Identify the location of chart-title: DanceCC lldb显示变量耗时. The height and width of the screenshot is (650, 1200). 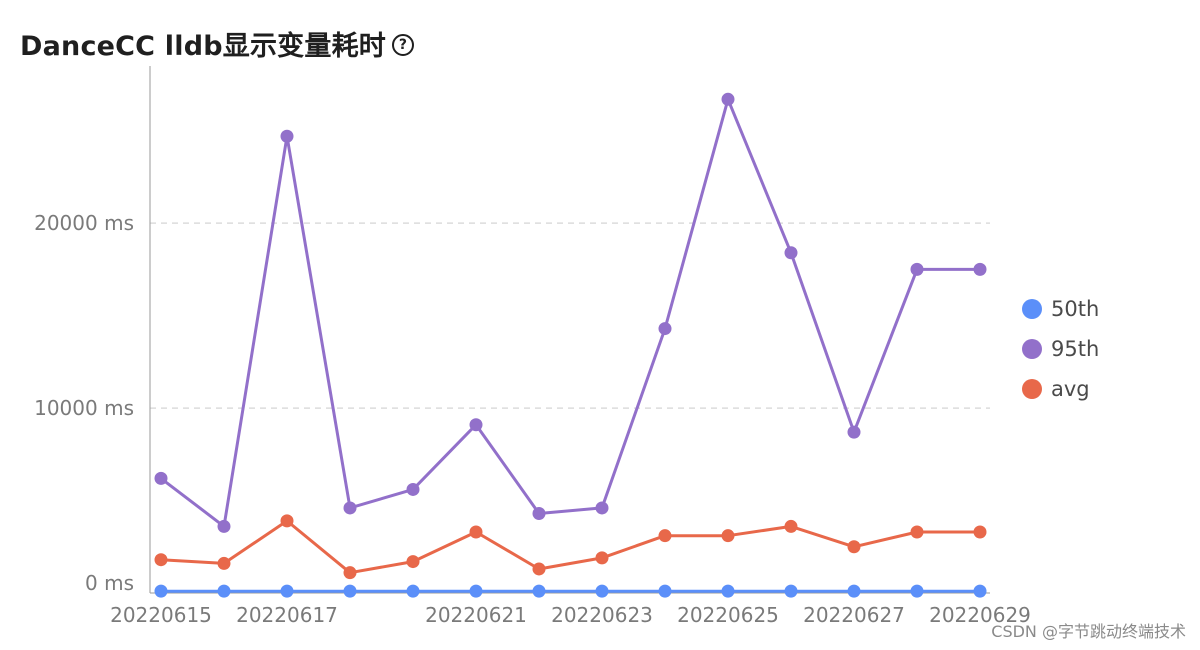
(203, 46).